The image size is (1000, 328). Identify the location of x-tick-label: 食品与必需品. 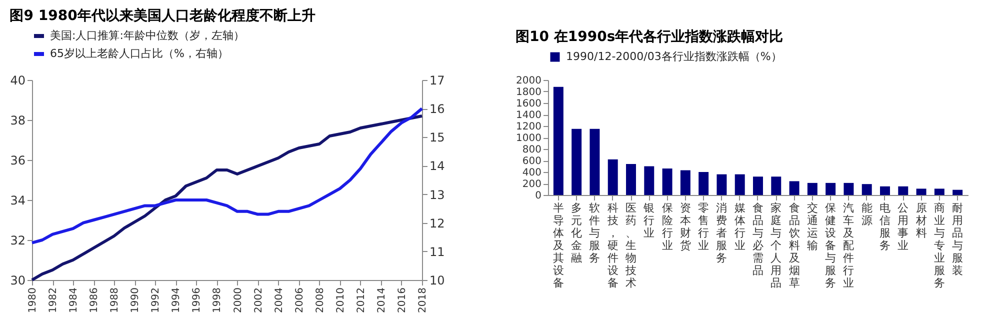
(758, 239).